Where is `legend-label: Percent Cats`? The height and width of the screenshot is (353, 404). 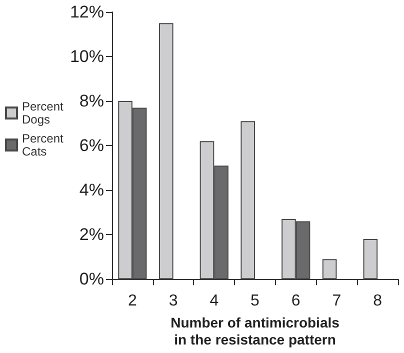 legend-label: Percent Cats is located at coordinates (43, 145).